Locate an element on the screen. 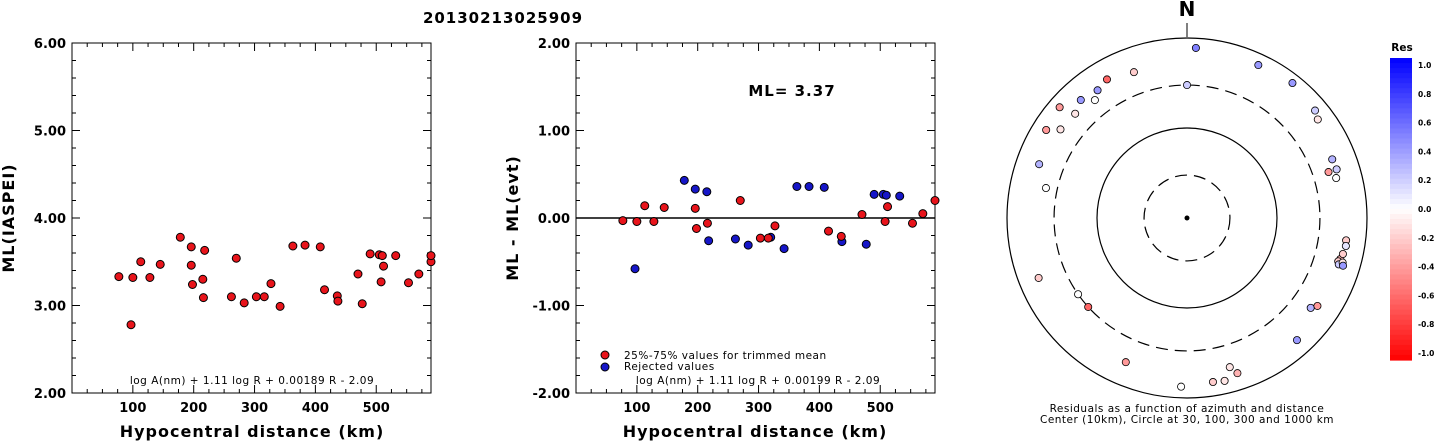 The width and height of the screenshot is (1437, 441). polar-center is located at coordinates (1187, 218).